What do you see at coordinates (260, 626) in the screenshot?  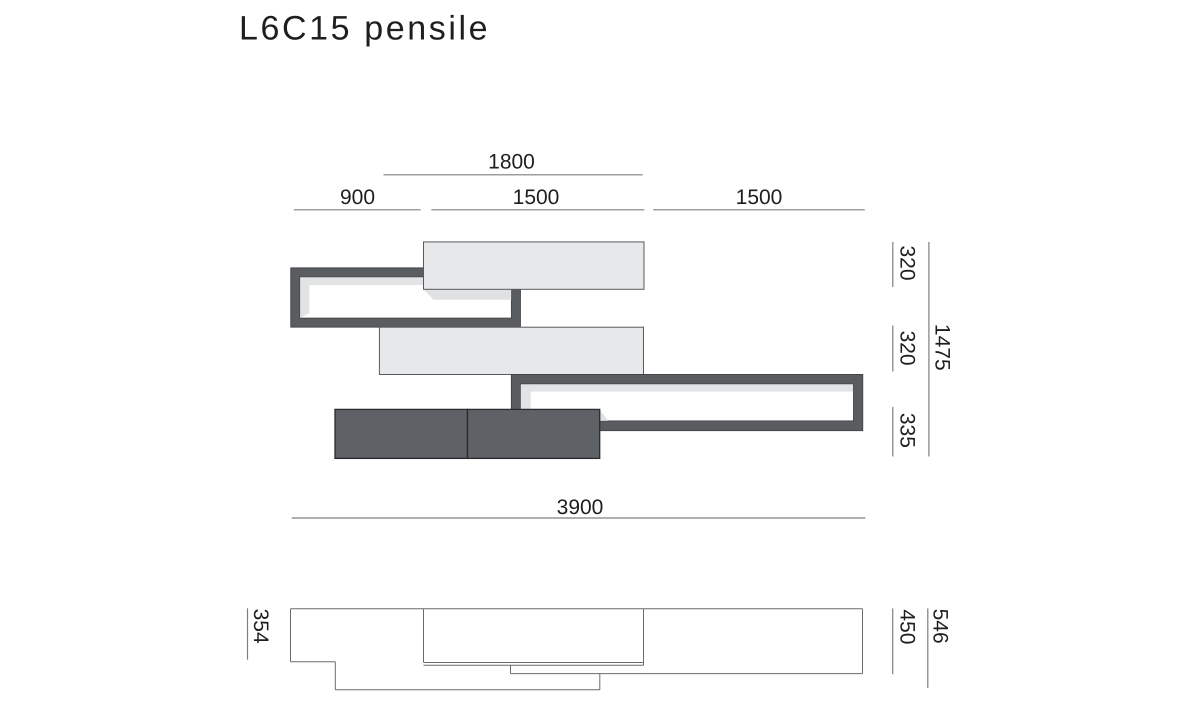 I see `svg-text: 354` at bounding box center [260, 626].